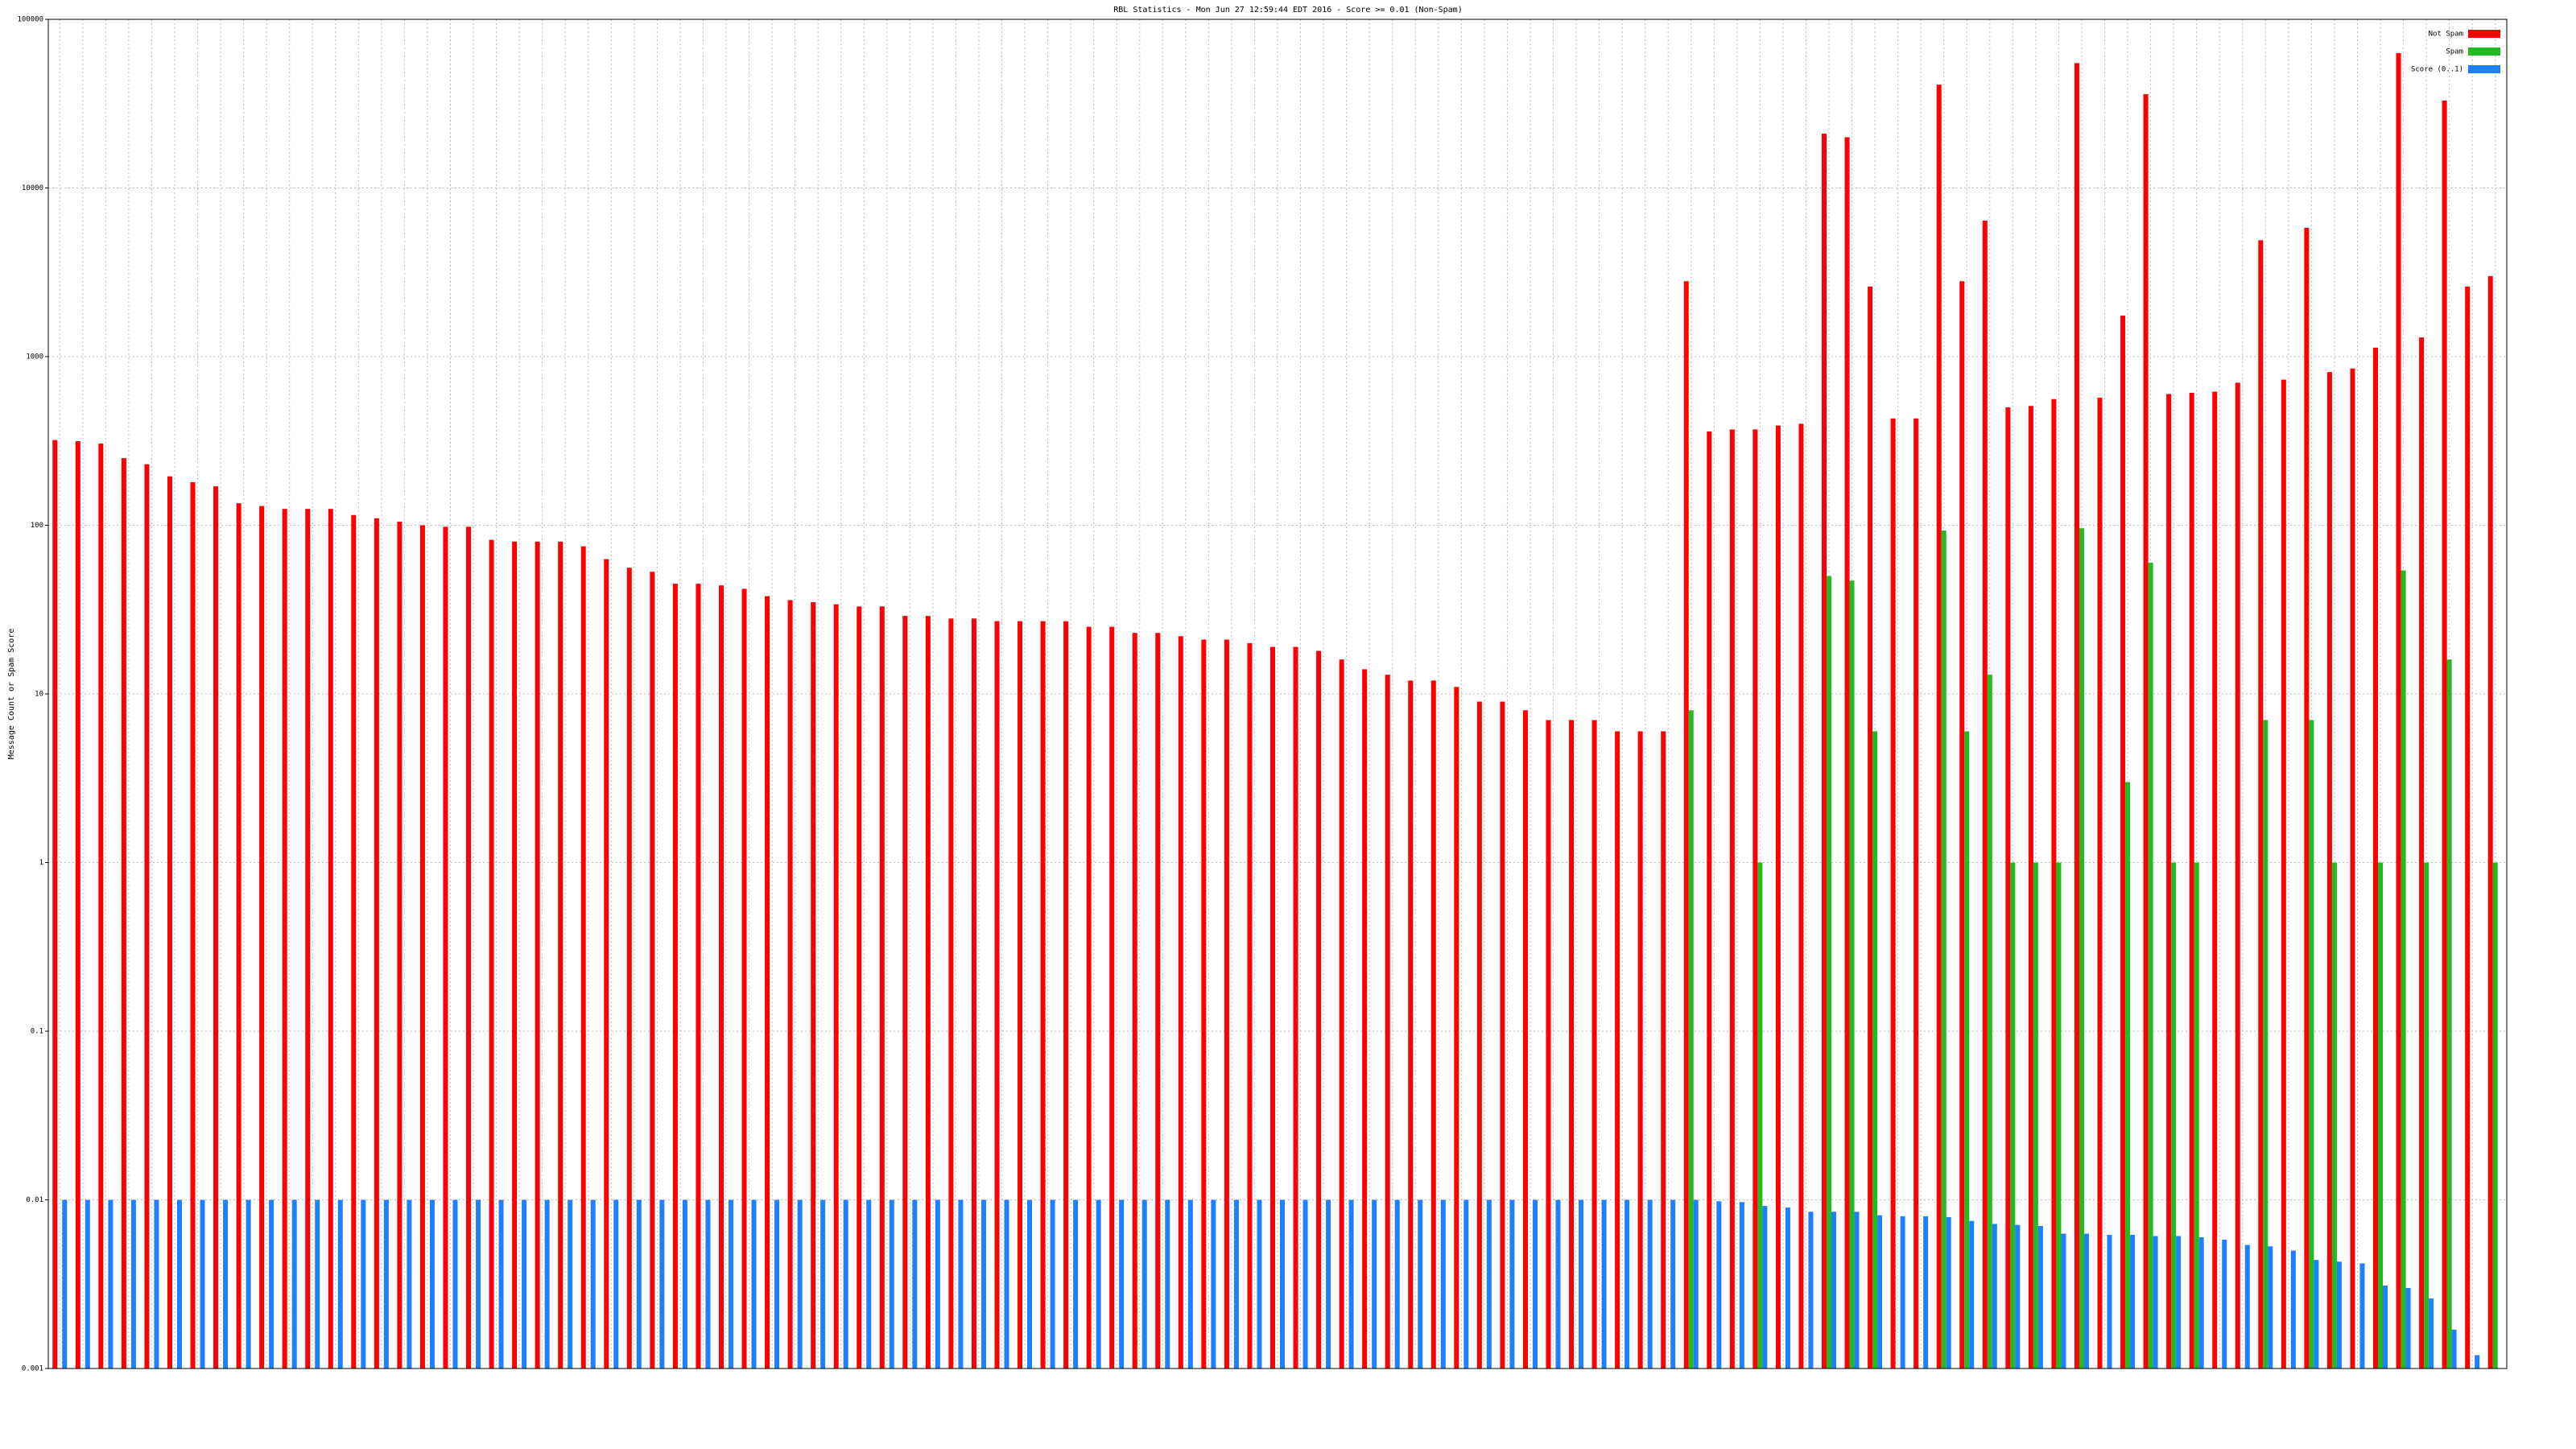  I want to click on legend-swatch, so click(2484, 34).